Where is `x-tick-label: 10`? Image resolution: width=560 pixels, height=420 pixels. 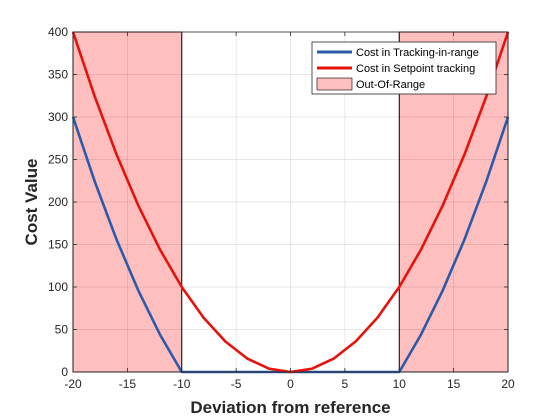 x-tick-label: 10 is located at coordinates (400, 384).